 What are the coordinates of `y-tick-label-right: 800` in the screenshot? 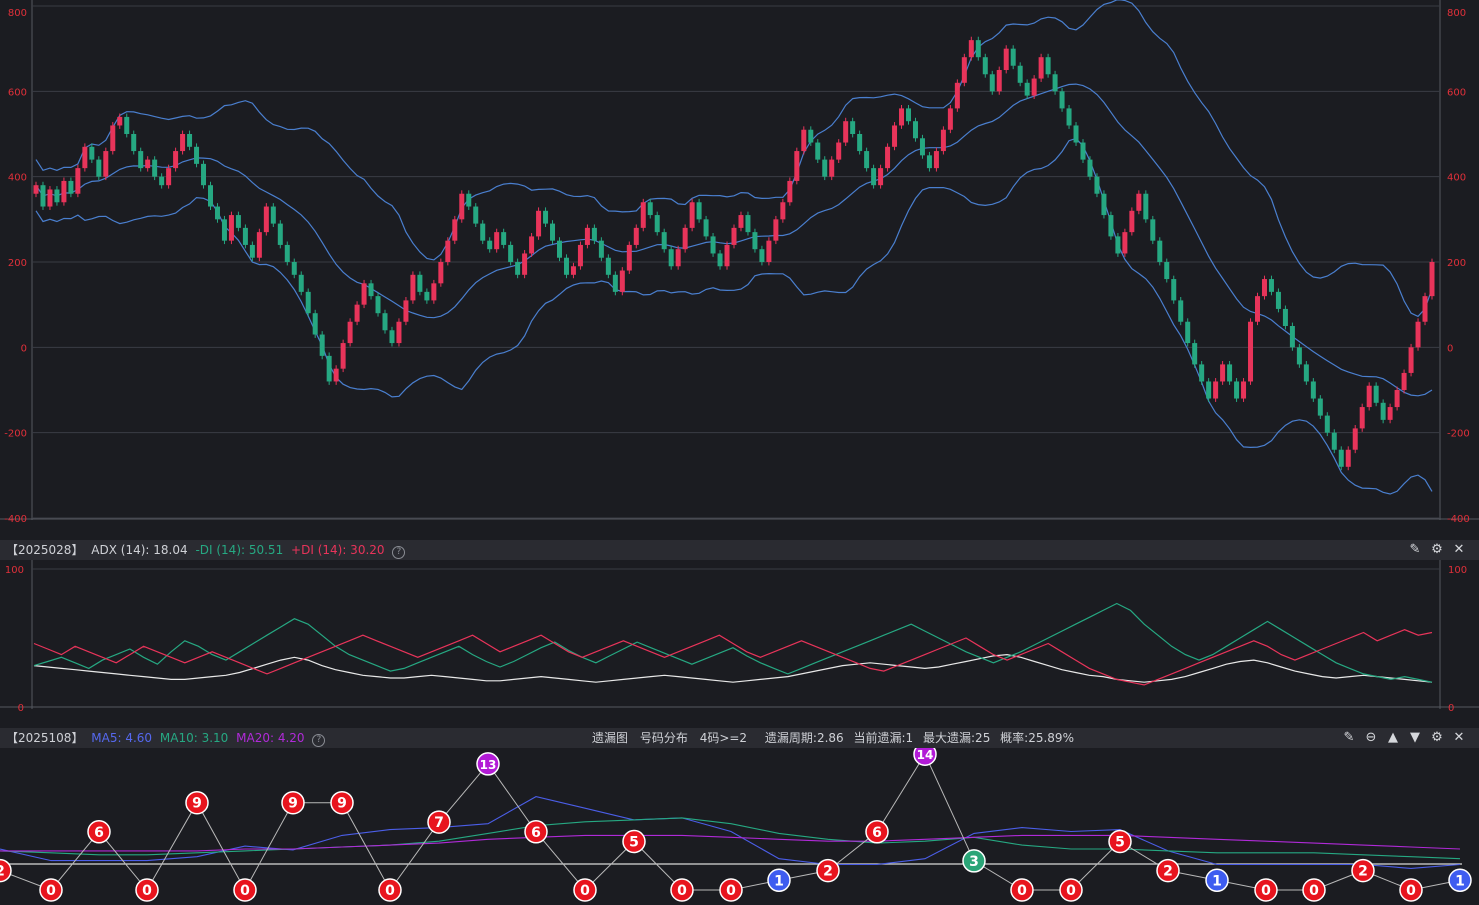 It's located at (1456, 13).